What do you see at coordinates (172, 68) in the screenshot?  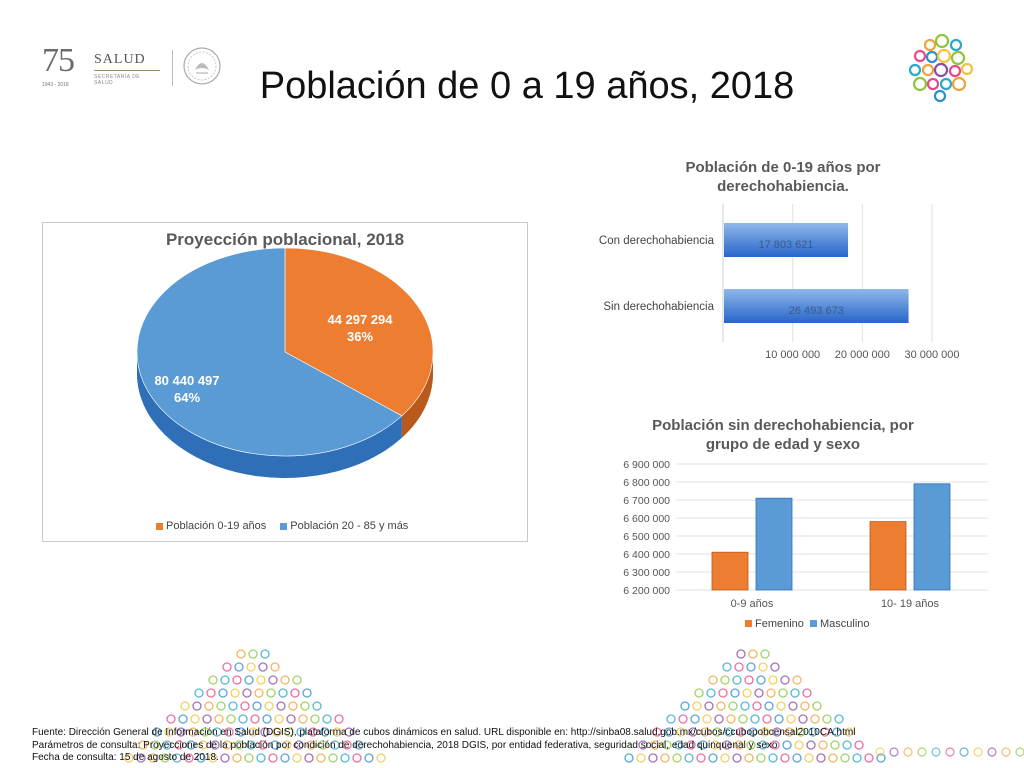 I see `logo-divider` at bounding box center [172, 68].